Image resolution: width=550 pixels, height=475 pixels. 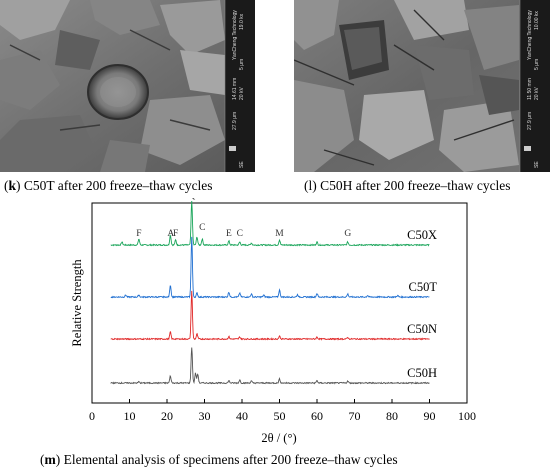 What do you see at coordinates (537, 164) in the screenshot?
I see `sem-info-l-6: SE` at bounding box center [537, 164].